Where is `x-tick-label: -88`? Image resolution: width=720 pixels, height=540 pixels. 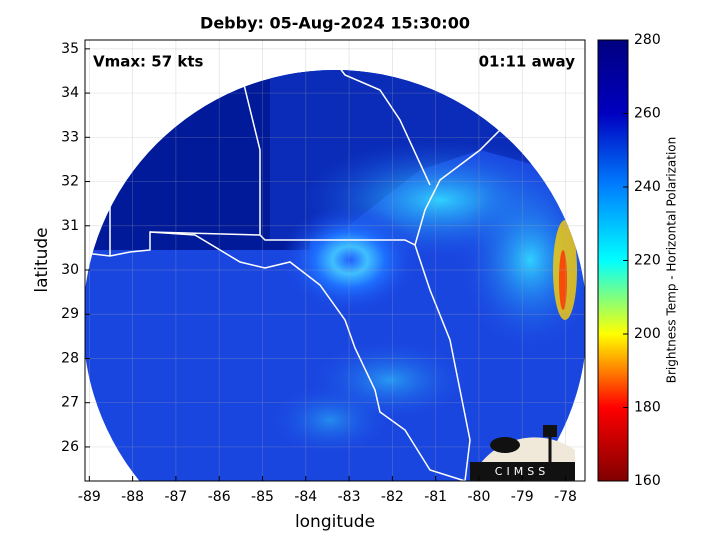 x-tick-label: -88 is located at coordinates (132, 497).